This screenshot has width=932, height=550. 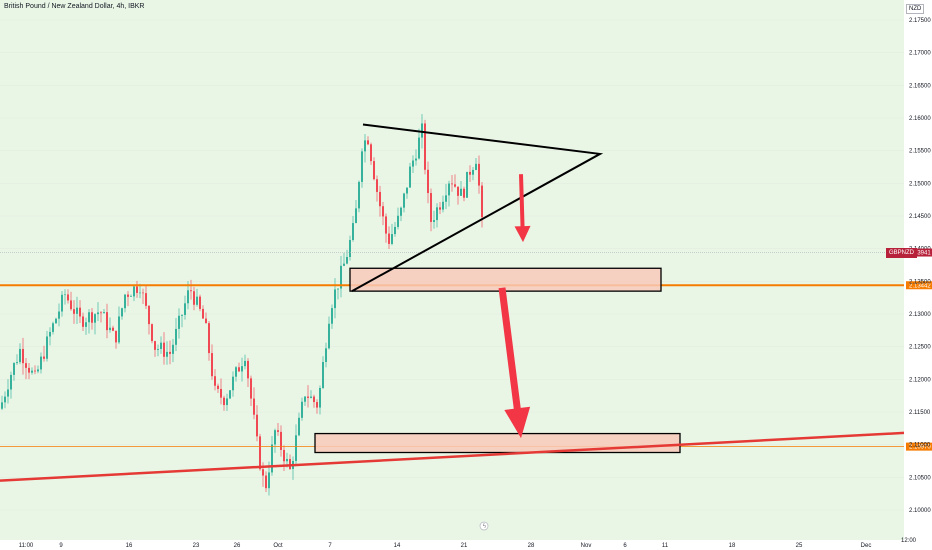 I want to click on triangle-pattern, so click(x=477, y=208).